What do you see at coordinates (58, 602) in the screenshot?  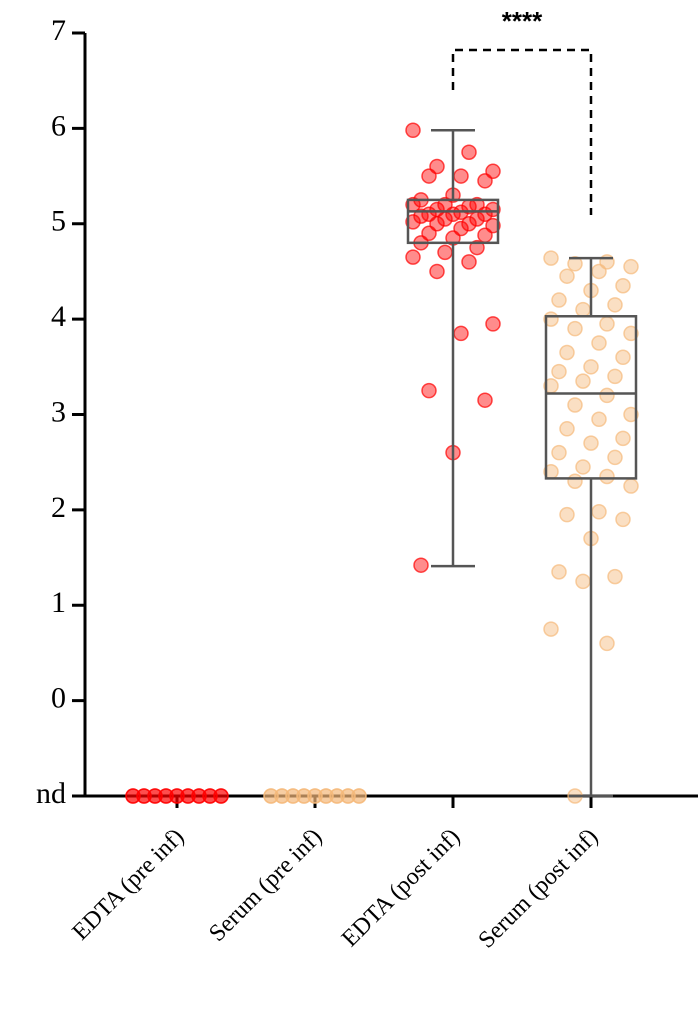 I see `y-tick-label: 1` at bounding box center [58, 602].